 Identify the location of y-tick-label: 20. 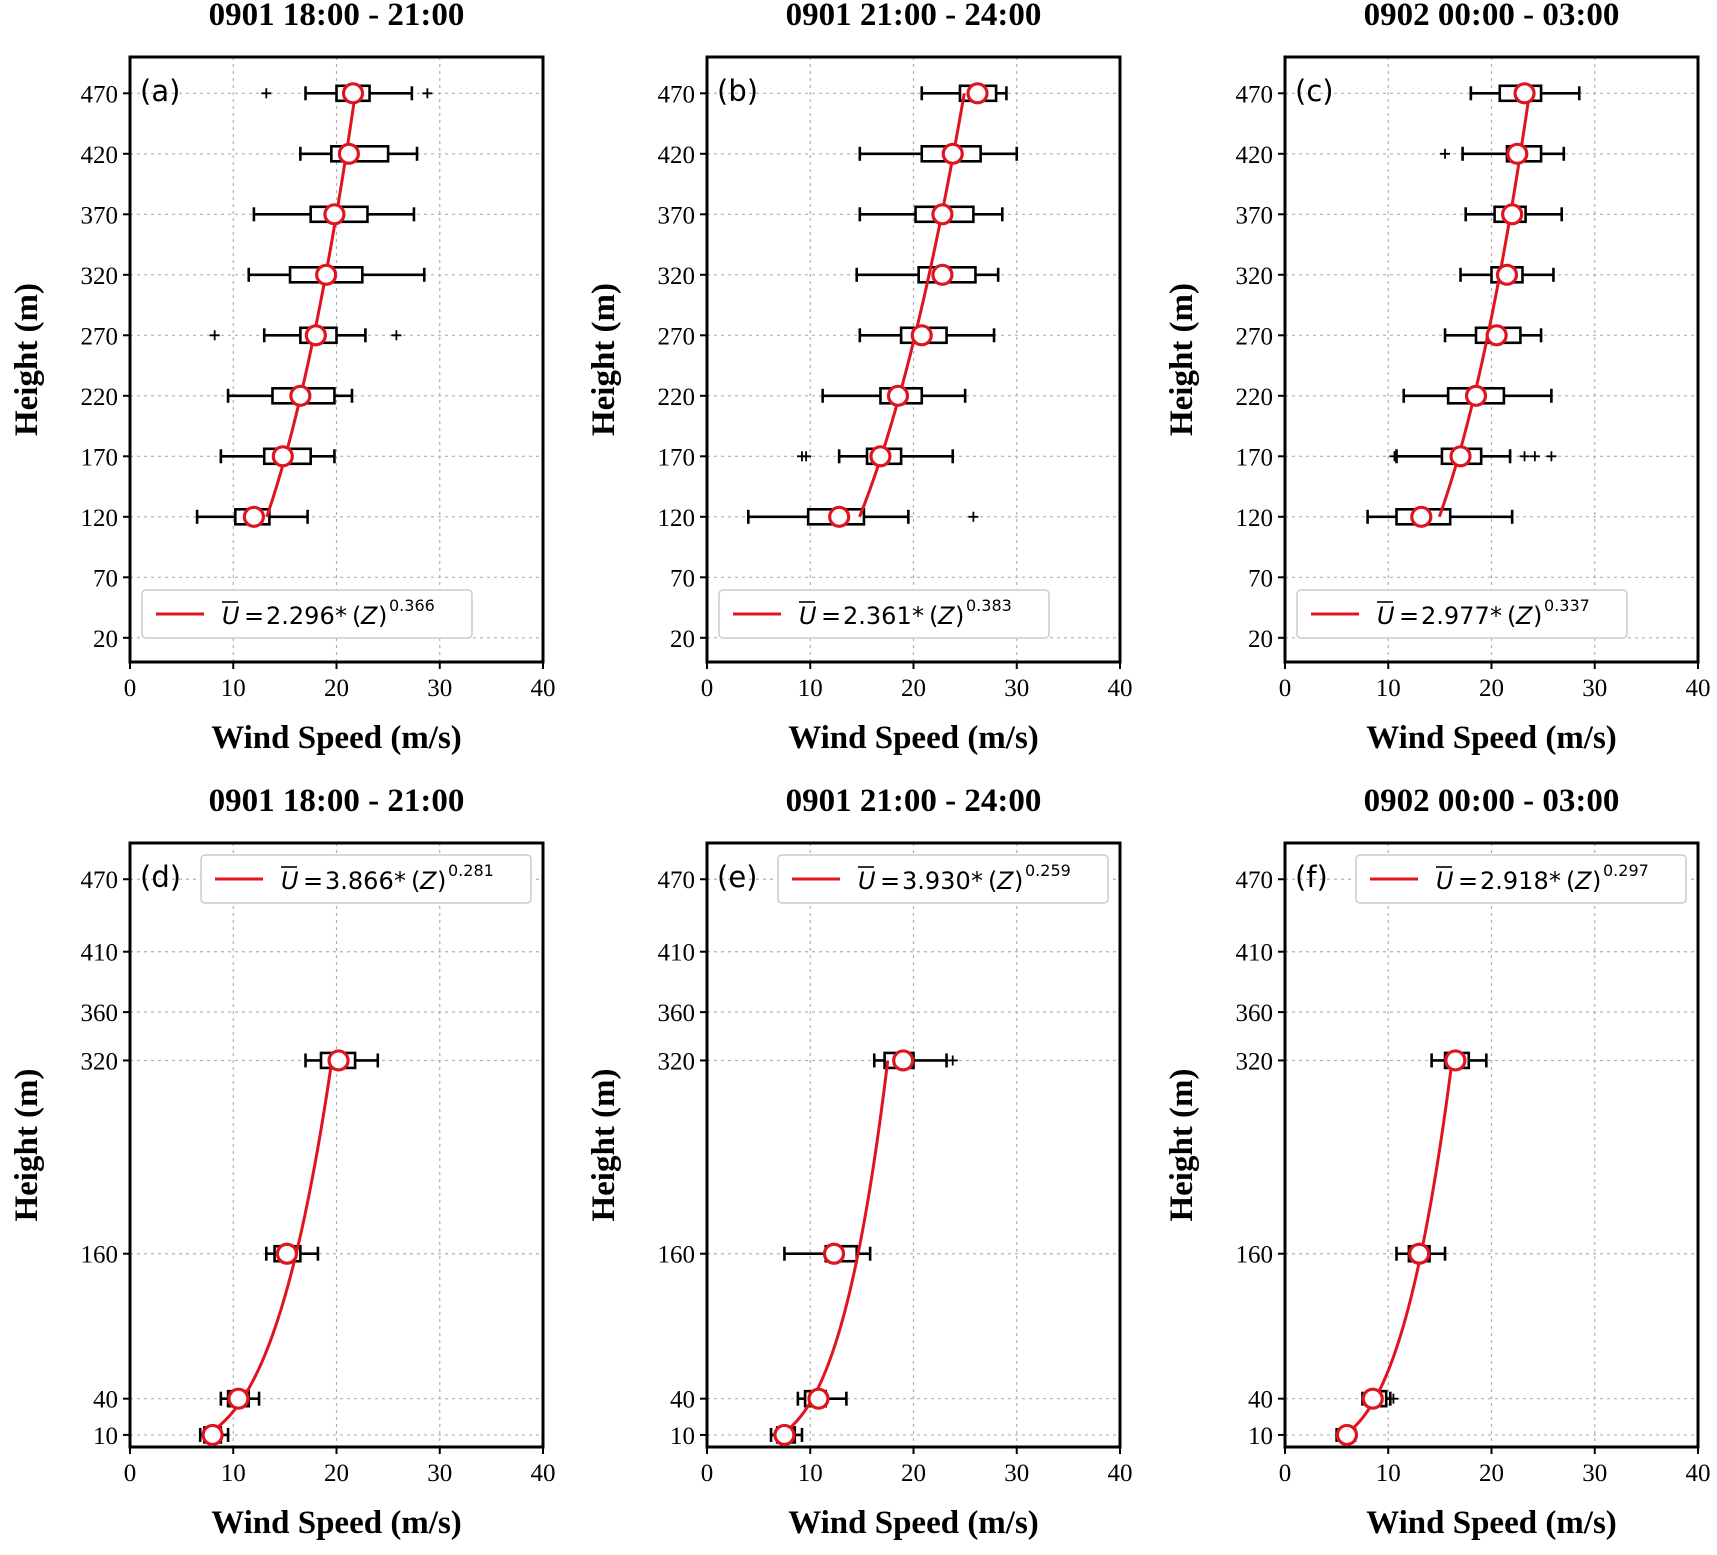
(1260, 639).